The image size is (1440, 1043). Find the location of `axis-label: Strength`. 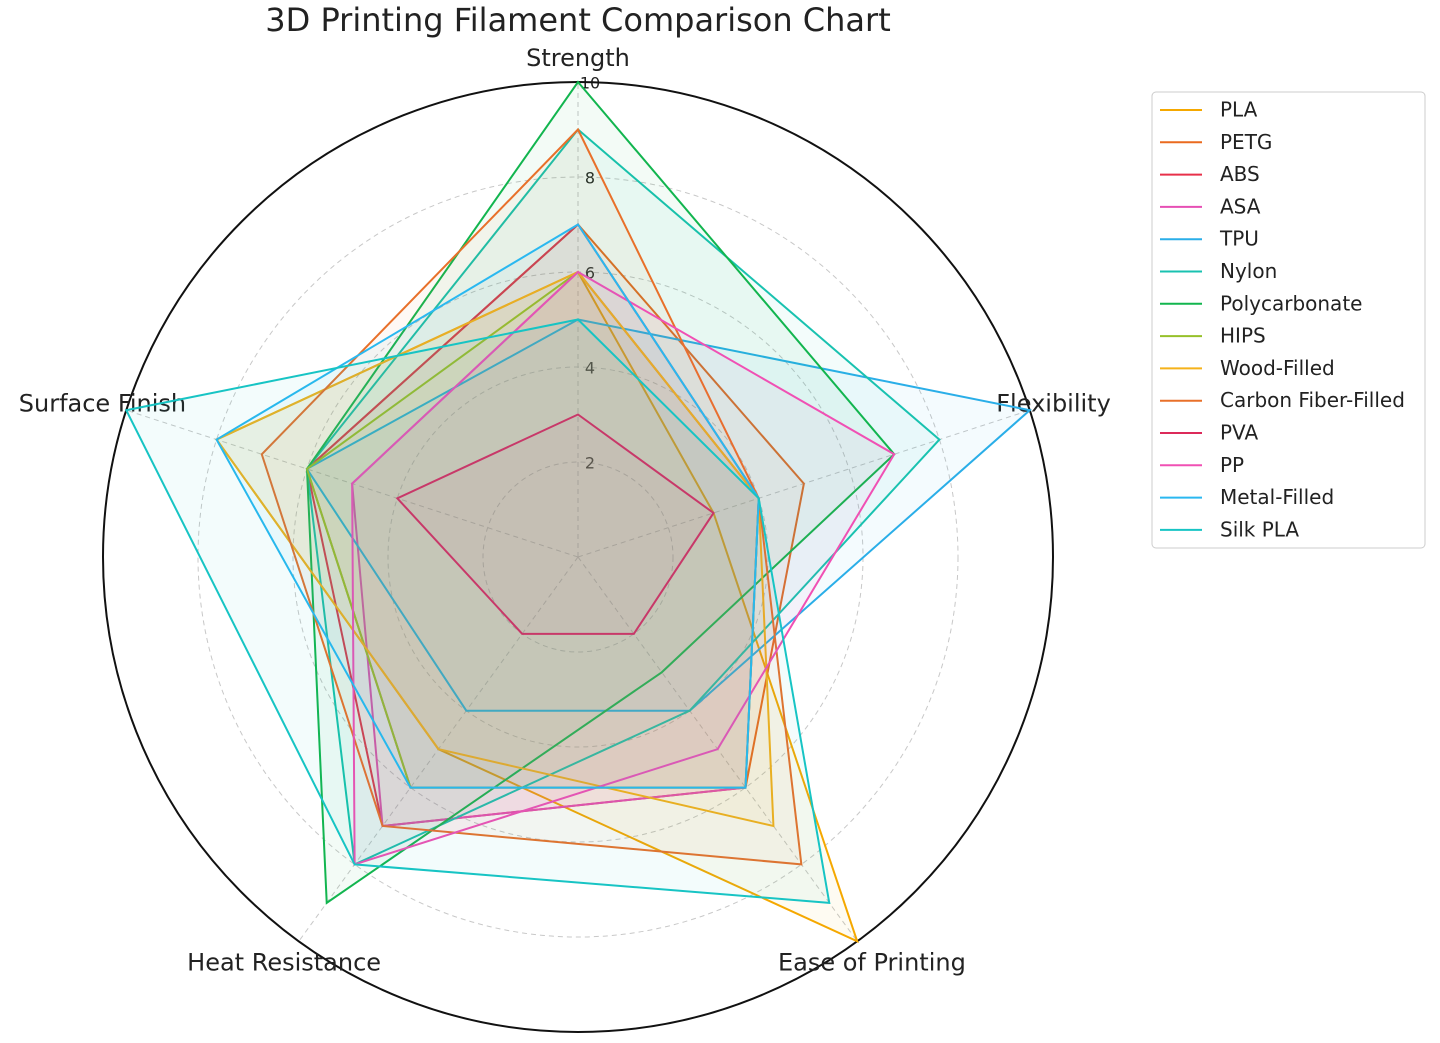

axis-label: Strength is located at coordinates (578, 58).